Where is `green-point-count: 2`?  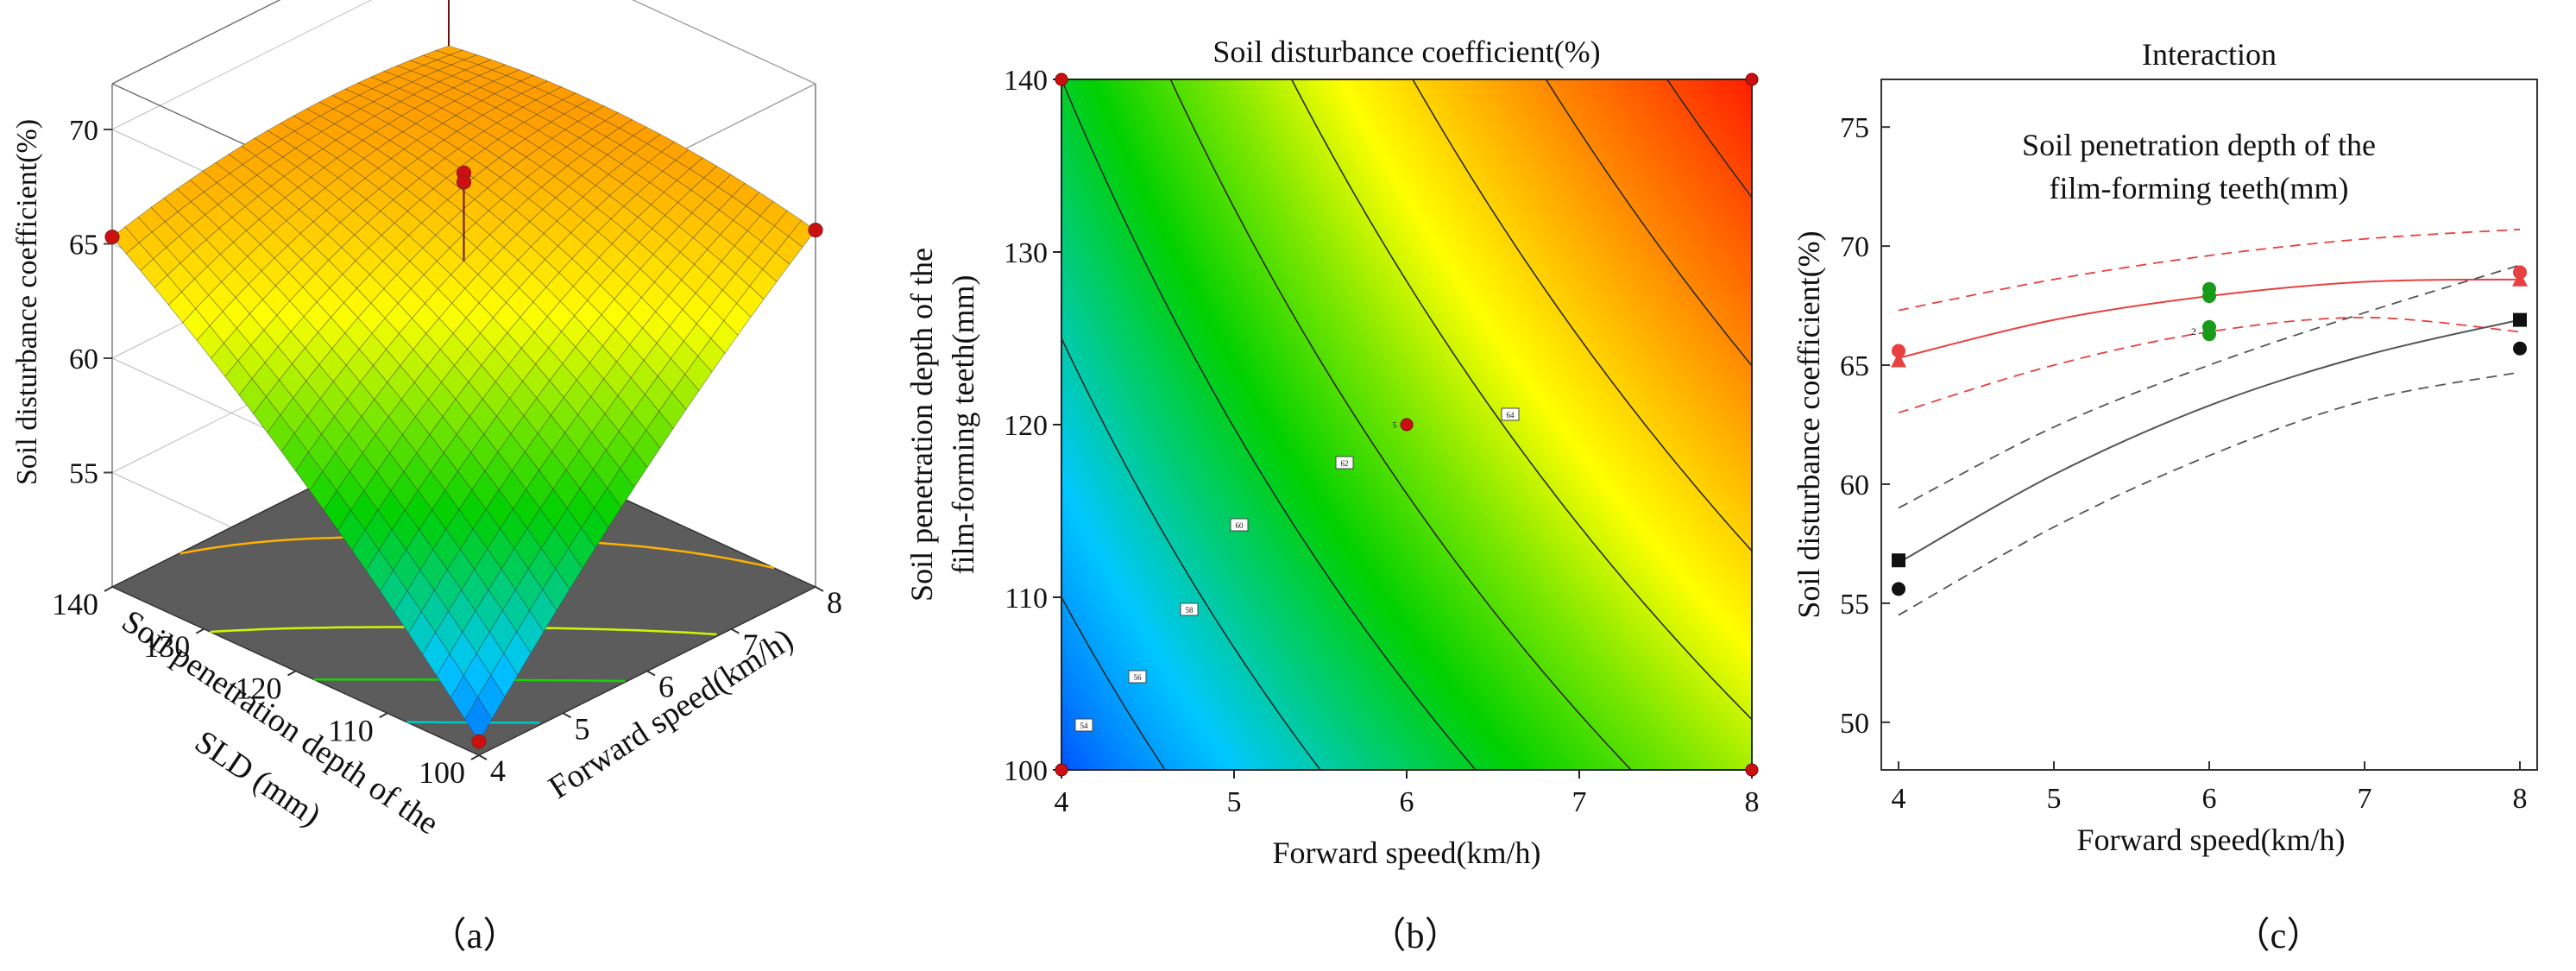 green-point-count: 2 is located at coordinates (2193, 331).